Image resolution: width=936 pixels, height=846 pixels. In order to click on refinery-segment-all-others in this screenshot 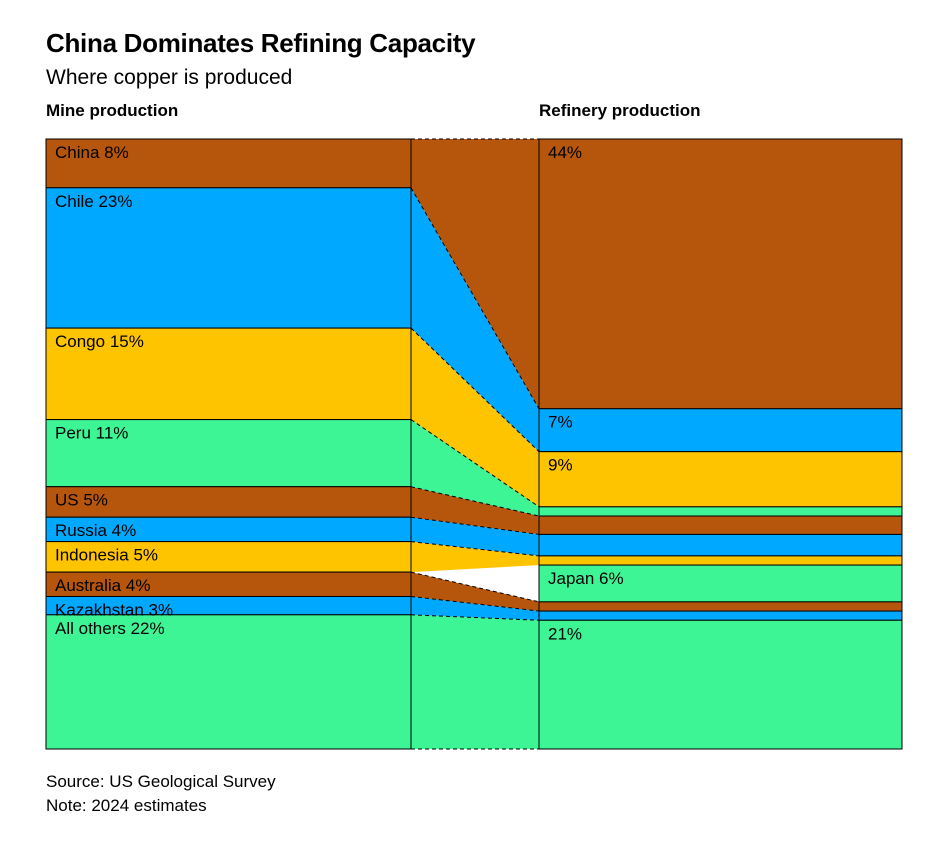, I will do `click(720, 684)`.